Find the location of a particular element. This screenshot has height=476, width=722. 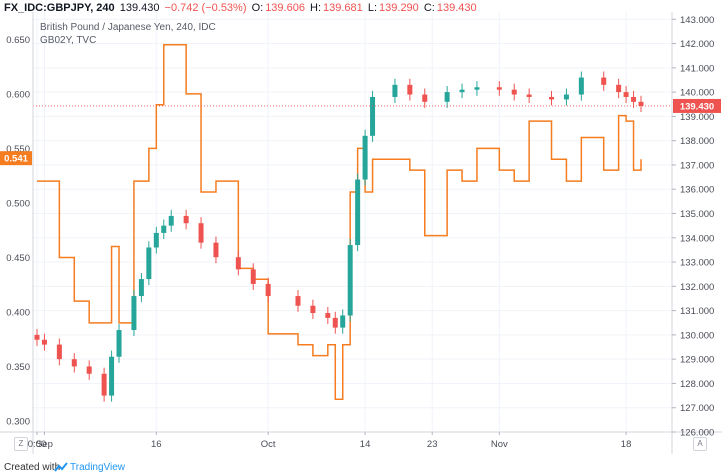

current-price-label: 139.430 is located at coordinates (697, 106).